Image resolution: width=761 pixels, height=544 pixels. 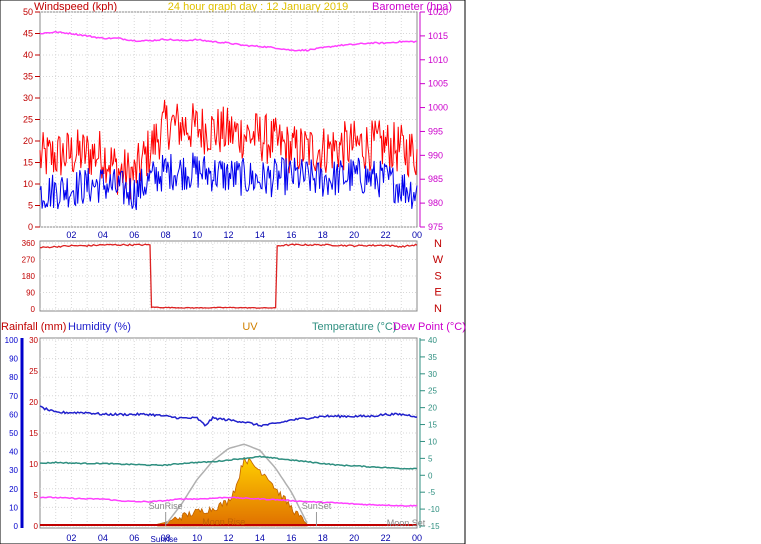 What do you see at coordinates (33, 402) in the screenshot?
I see `rainfall-tick-label: 20` at bounding box center [33, 402].